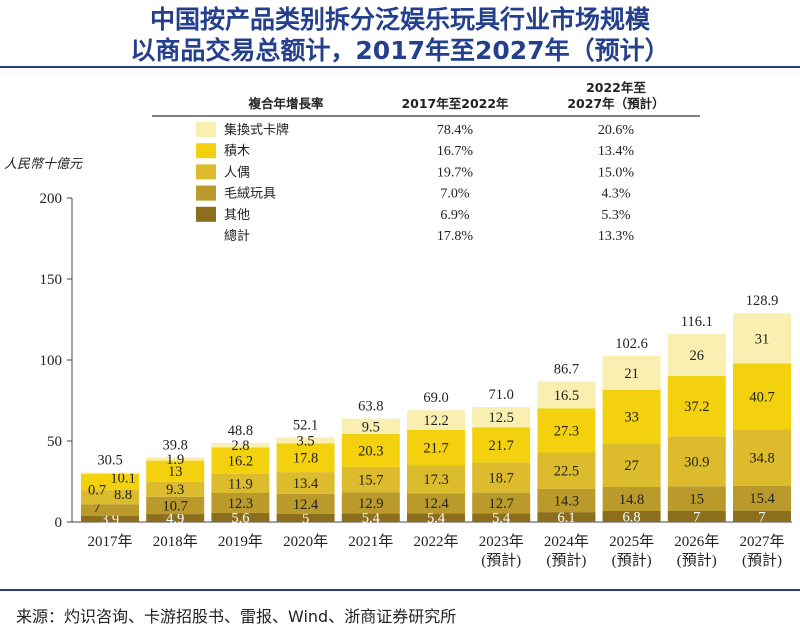  I want to click on bar-value-label: 15, so click(697, 500).